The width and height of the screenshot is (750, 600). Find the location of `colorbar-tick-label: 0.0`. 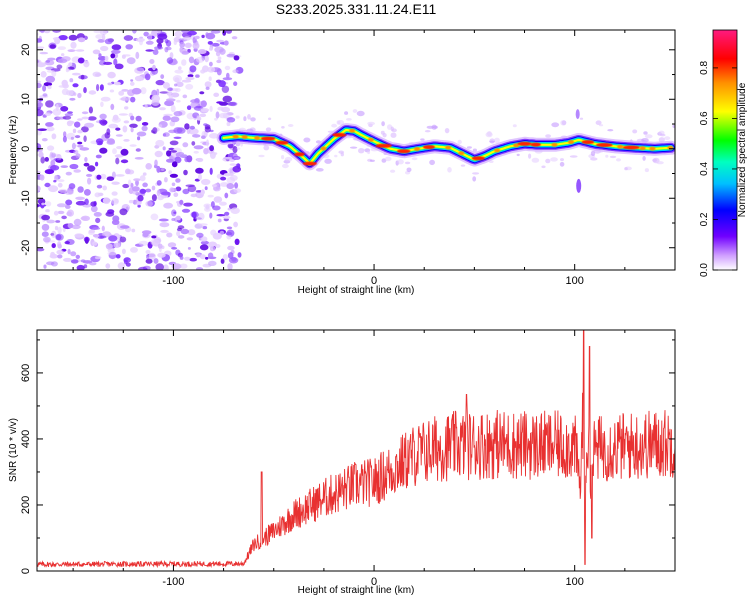

colorbar-tick-label: 0.0 is located at coordinates (704, 270).